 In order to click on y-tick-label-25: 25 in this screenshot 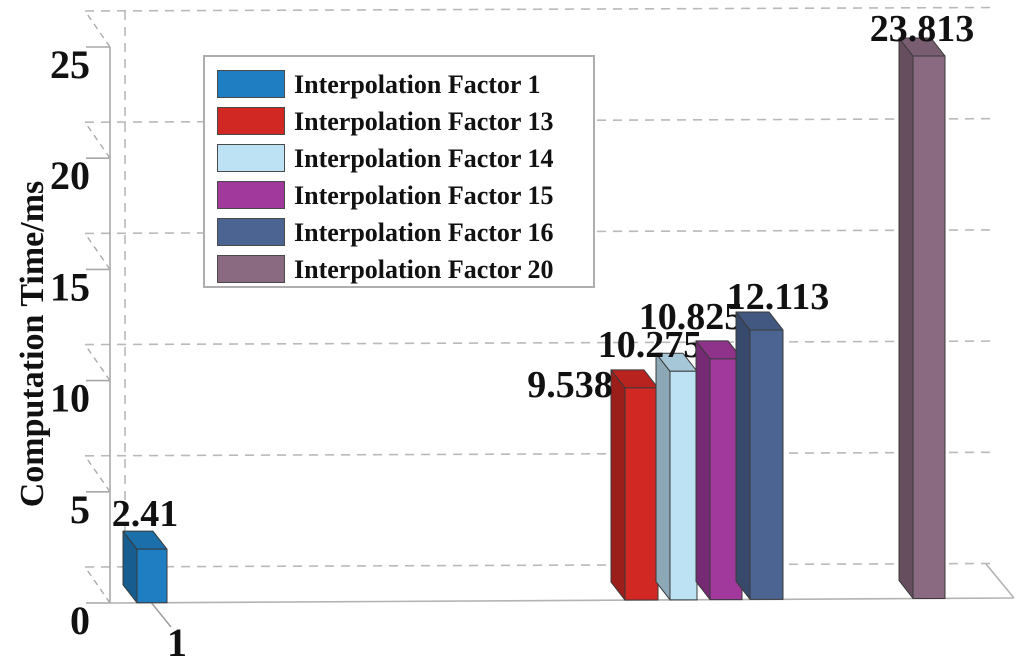, I will do `click(70, 64)`.